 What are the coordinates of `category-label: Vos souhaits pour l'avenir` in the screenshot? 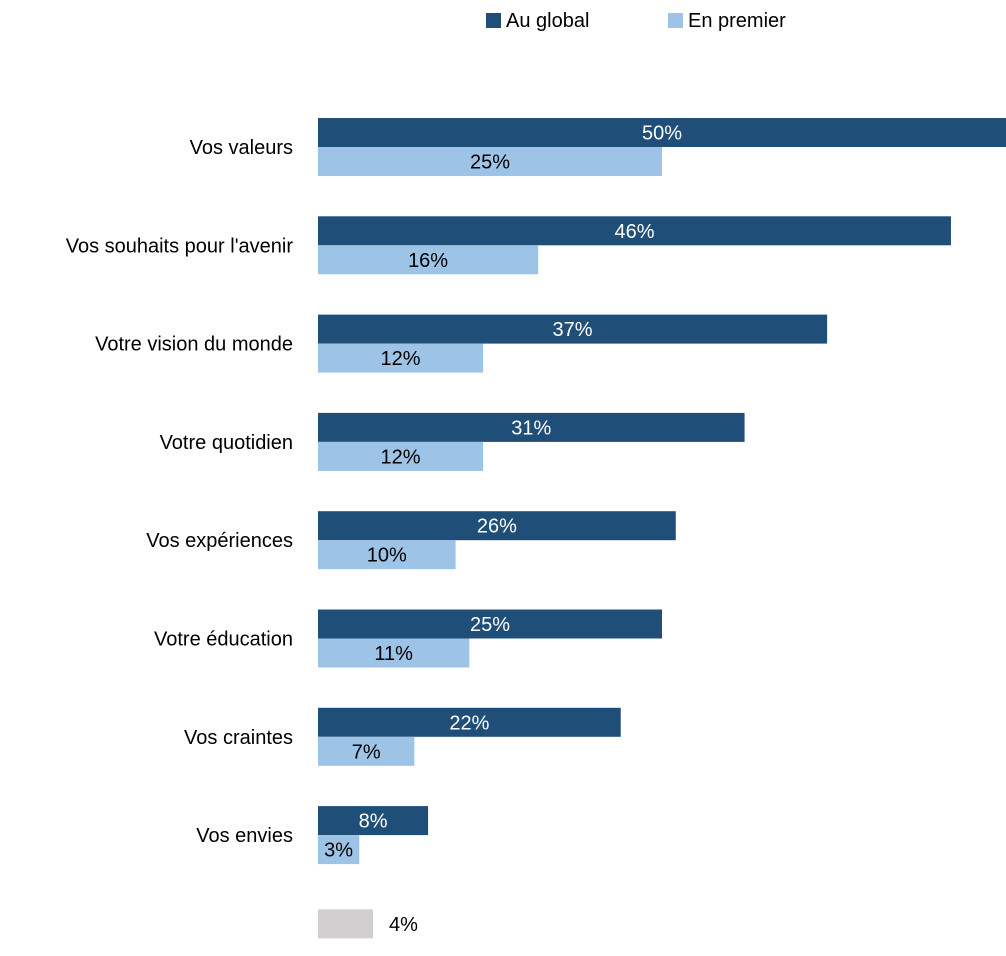 It's located at (180, 246).